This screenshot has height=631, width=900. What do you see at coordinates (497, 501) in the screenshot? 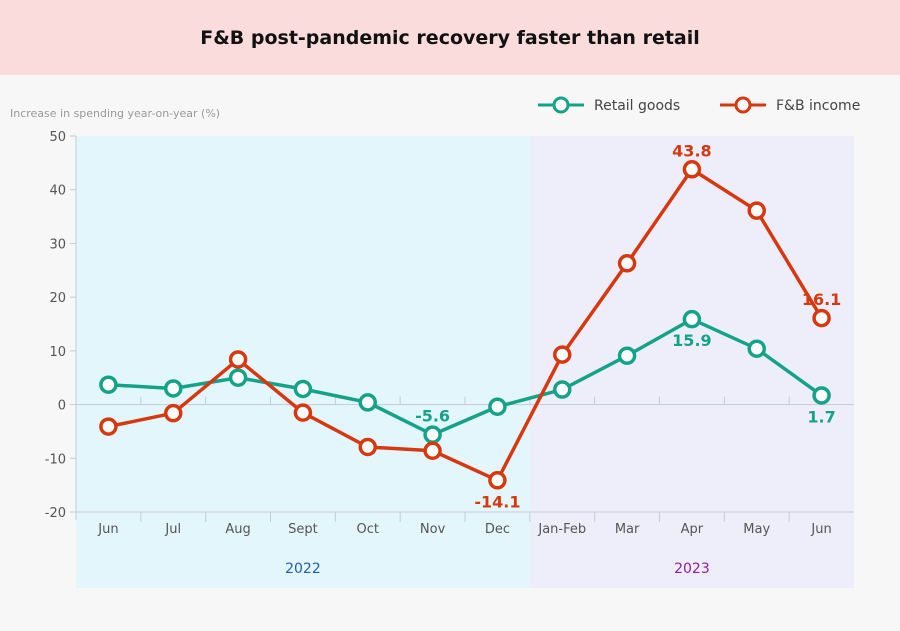
I see `data-label: -14.1` at bounding box center [497, 501].